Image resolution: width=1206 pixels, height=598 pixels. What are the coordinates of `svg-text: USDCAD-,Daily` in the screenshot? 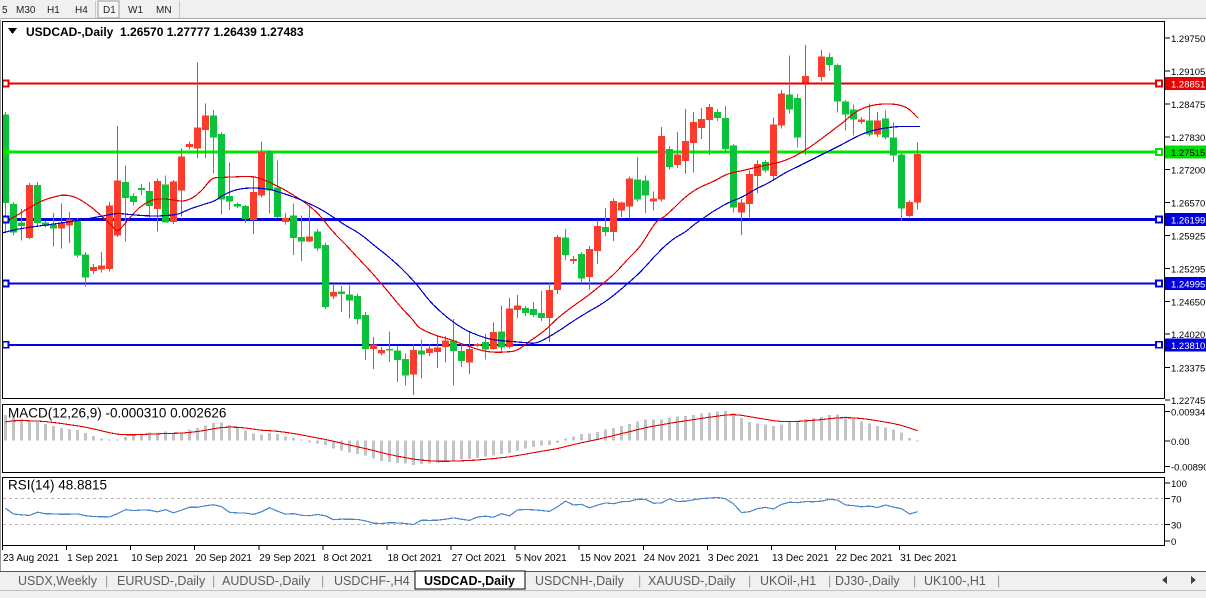 It's located at (469, 581).